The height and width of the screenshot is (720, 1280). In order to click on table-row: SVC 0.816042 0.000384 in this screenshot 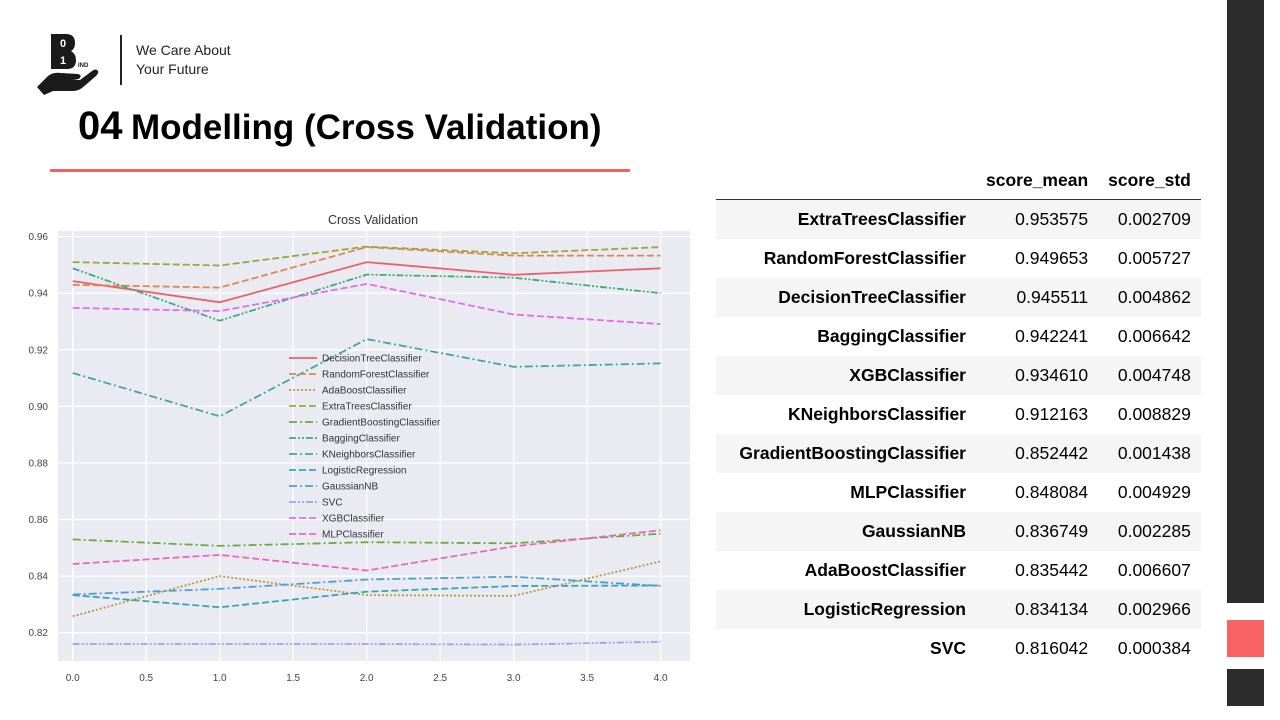, I will do `click(958, 648)`.